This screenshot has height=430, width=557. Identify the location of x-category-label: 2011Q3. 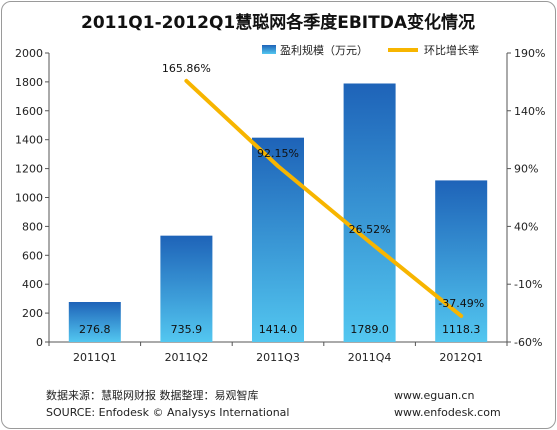
(278, 357).